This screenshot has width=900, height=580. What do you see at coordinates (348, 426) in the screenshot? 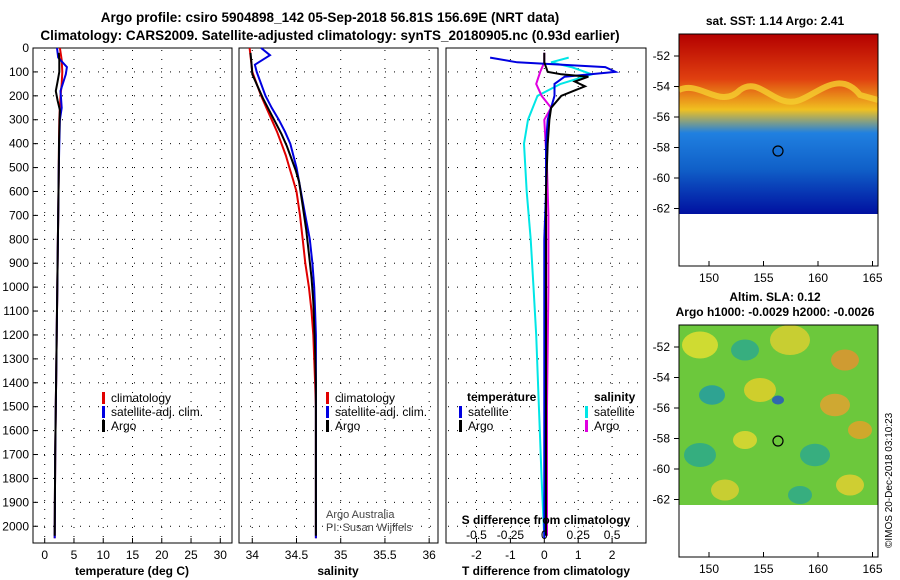
I see `legend-argo: Argo` at bounding box center [348, 426].